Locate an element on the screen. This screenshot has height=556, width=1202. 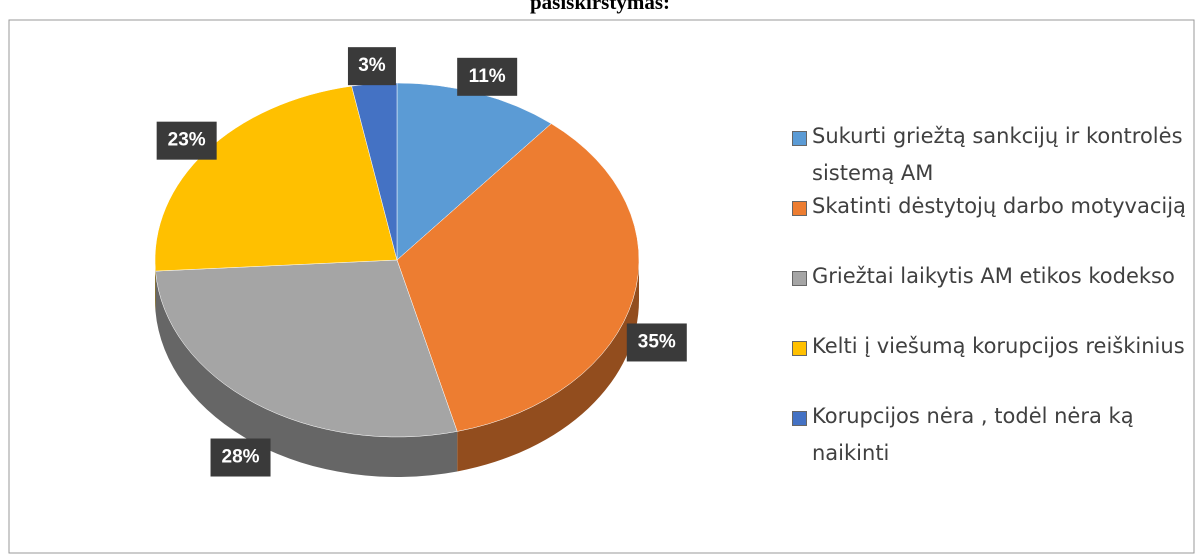
data-label: 28% is located at coordinates (241, 457).